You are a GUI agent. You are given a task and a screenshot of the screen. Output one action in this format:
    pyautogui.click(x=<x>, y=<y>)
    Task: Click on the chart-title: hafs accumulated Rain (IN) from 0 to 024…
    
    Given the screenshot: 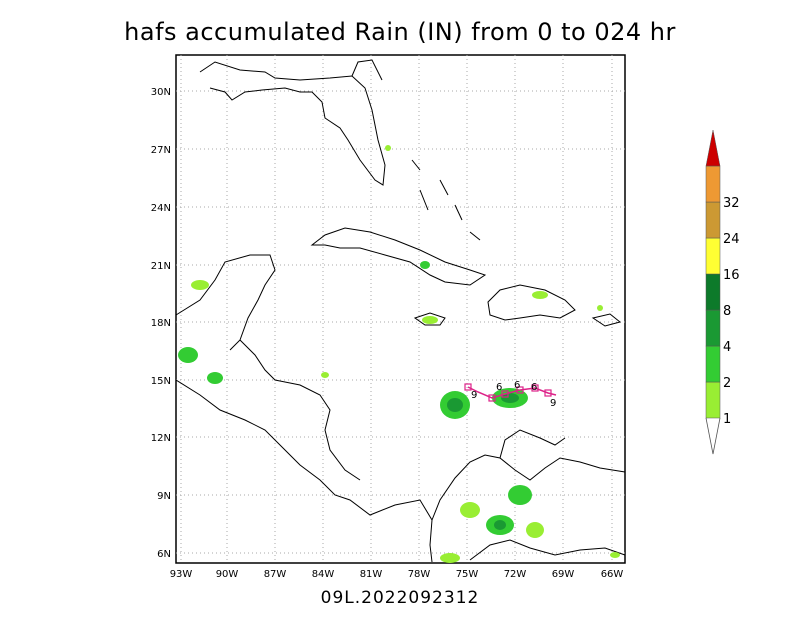 What is the action you would take?
    pyautogui.click(x=400, y=32)
    